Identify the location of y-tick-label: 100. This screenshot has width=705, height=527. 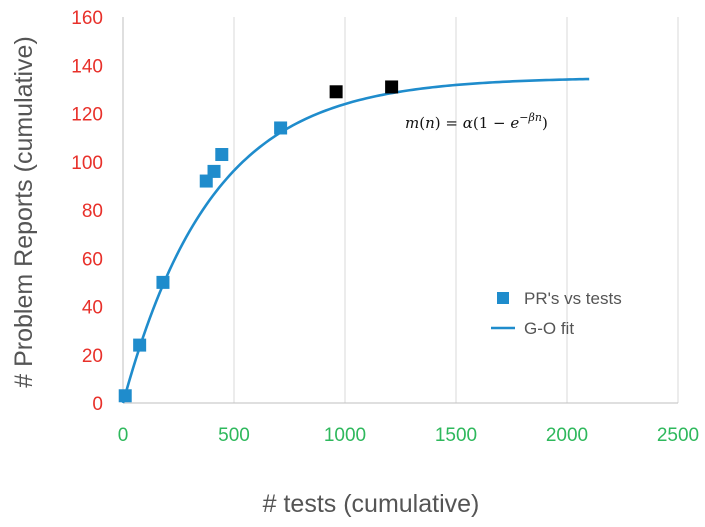
(87, 163).